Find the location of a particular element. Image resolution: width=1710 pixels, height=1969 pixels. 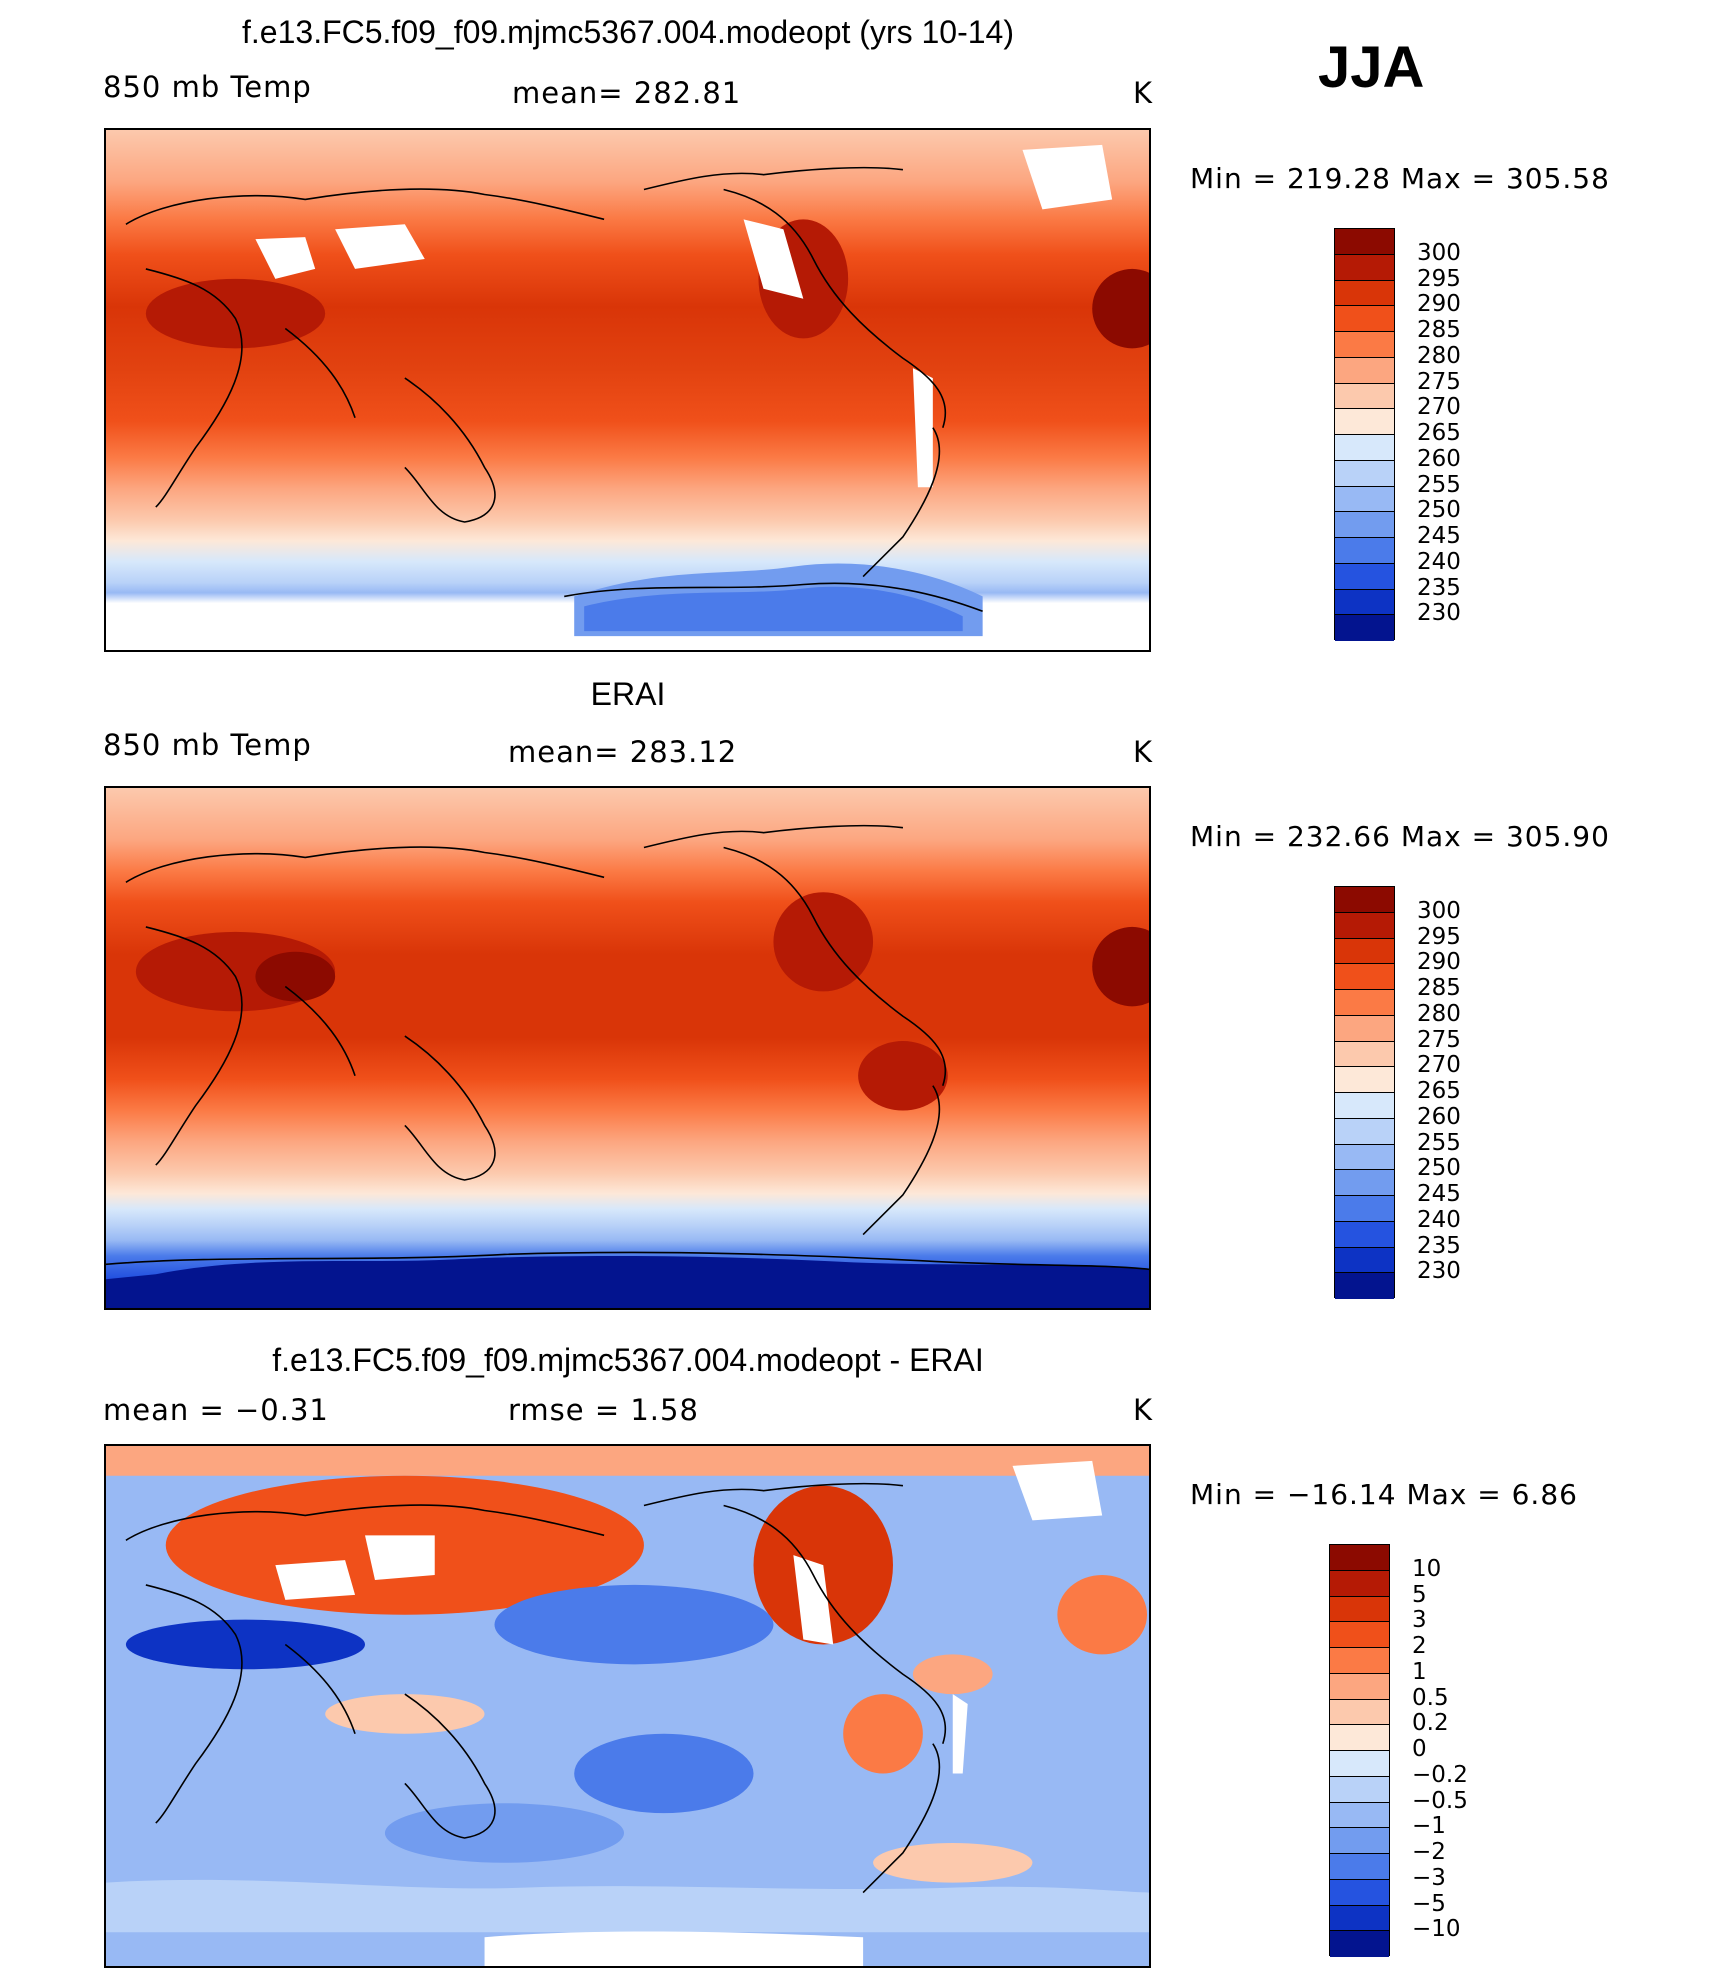

colorbar-obs is located at coordinates (1364, 1092).